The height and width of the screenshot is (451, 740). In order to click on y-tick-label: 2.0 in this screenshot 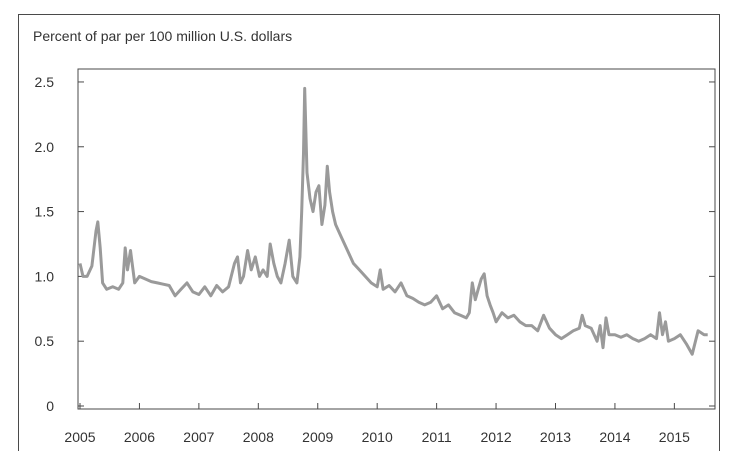, I will do `click(45, 147)`.